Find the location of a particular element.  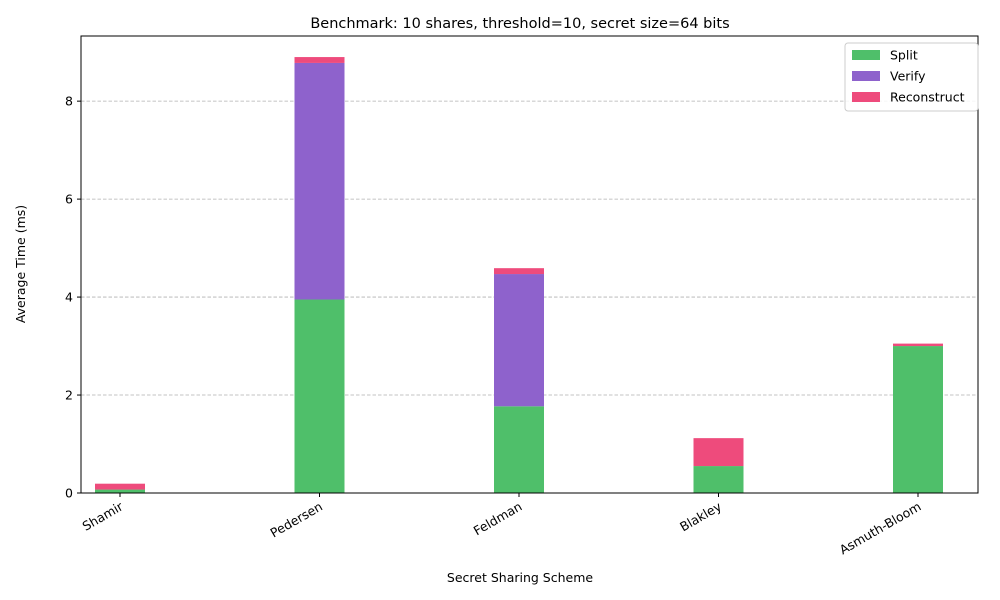

bar-split-pedersen is located at coordinates (319, 396).